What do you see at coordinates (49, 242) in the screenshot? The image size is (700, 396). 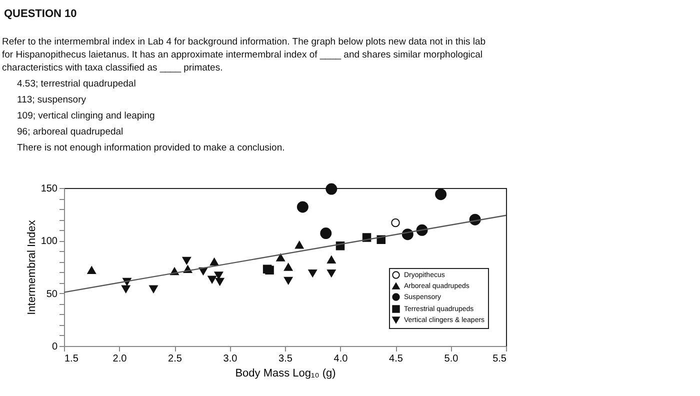 I see `y-tick-label: 100` at bounding box center [49, 242].